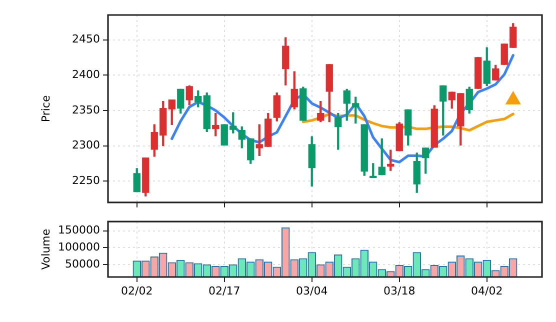 Image resolution: width=556 pixels, height=322 pixels. I want to click on y-axis-title: Price, so click(45, 108).